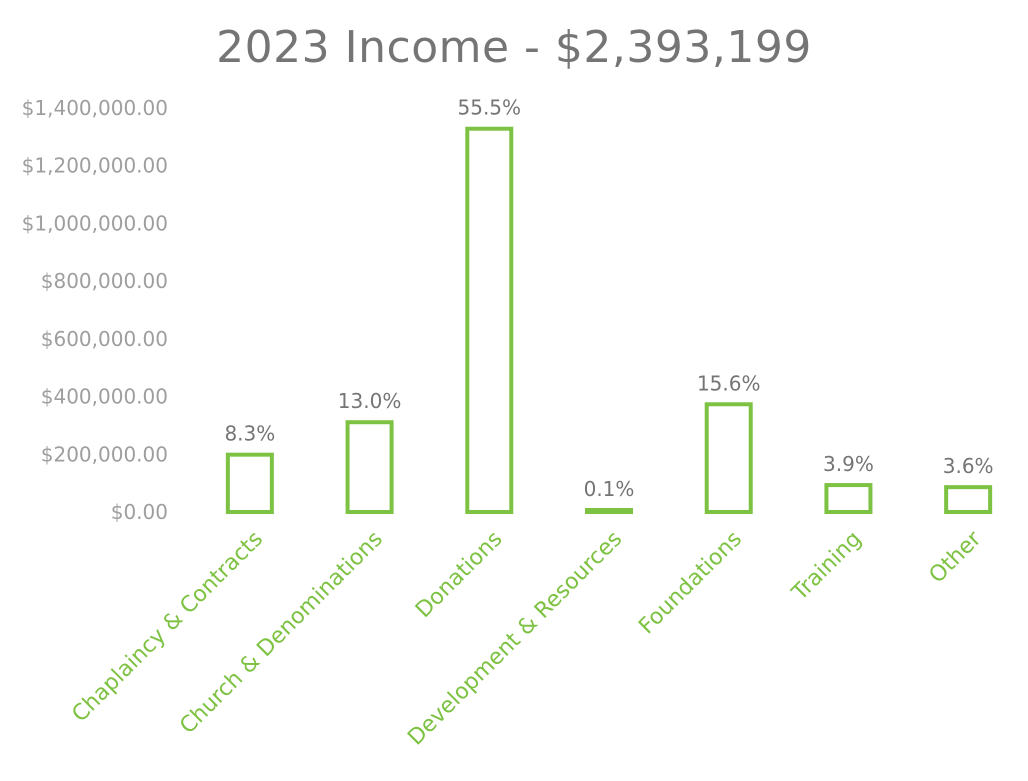  I want to click on data-label: 13.0%, so click(370, 401).